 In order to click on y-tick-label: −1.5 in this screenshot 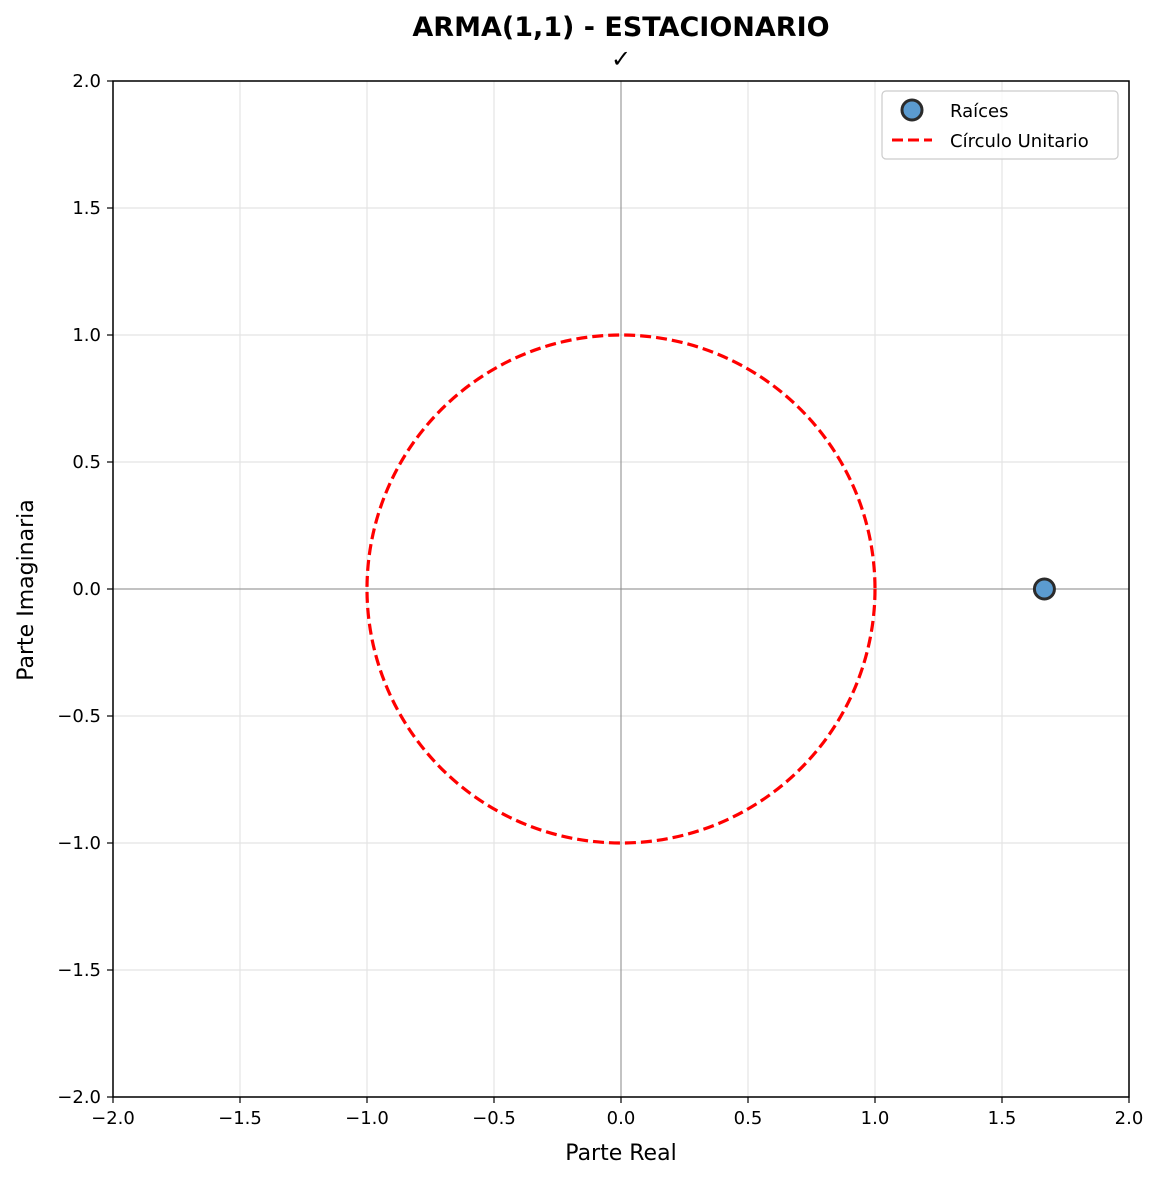, I will do `click(79, 970)`.